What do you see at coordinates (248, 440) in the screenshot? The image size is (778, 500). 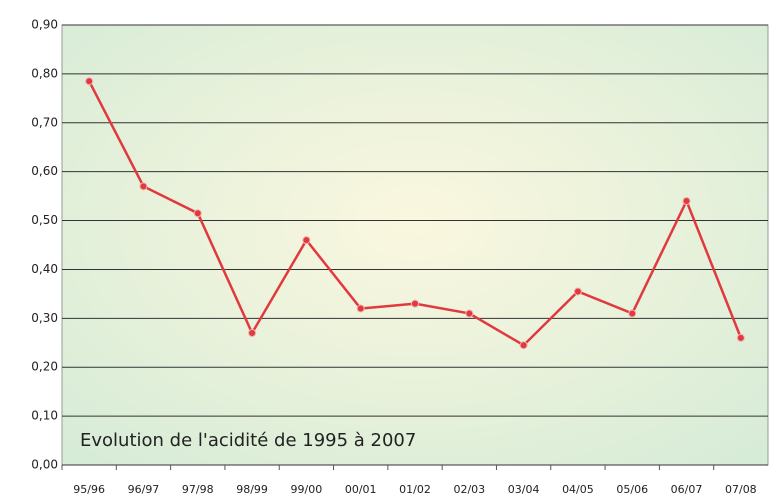 I see `chart-title: Evolution de l'acidité de 1995 à 2007` at bounding box center [248, 440].